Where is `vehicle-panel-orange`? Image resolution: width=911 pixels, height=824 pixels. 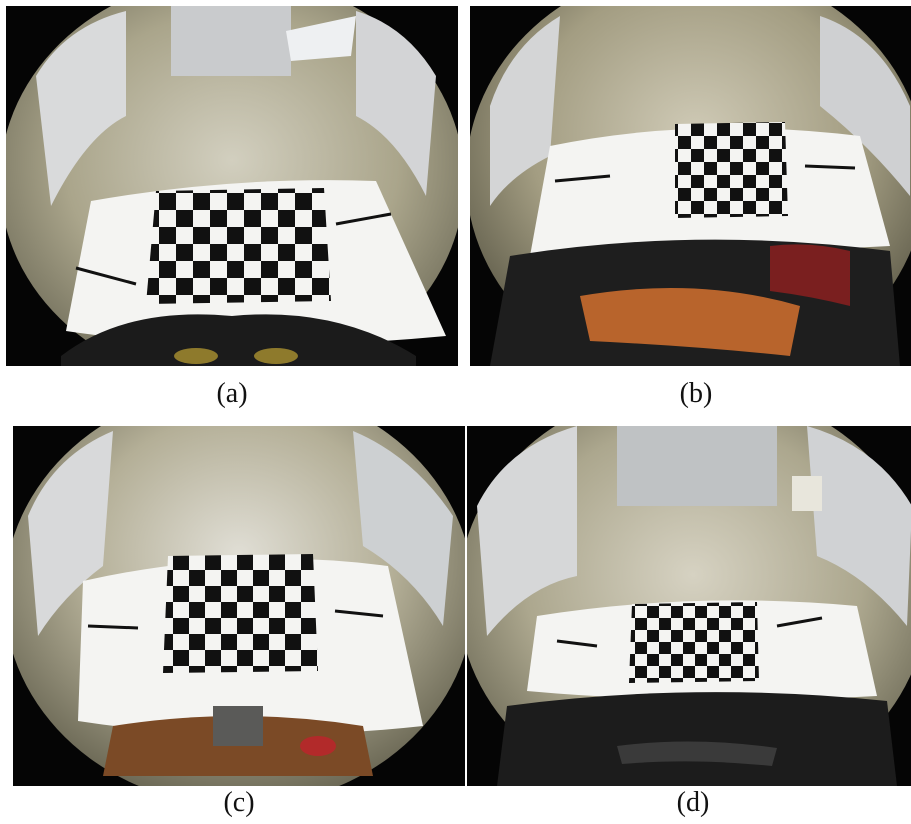
vehicle-panel-orange is located at coordinates (690, 322).